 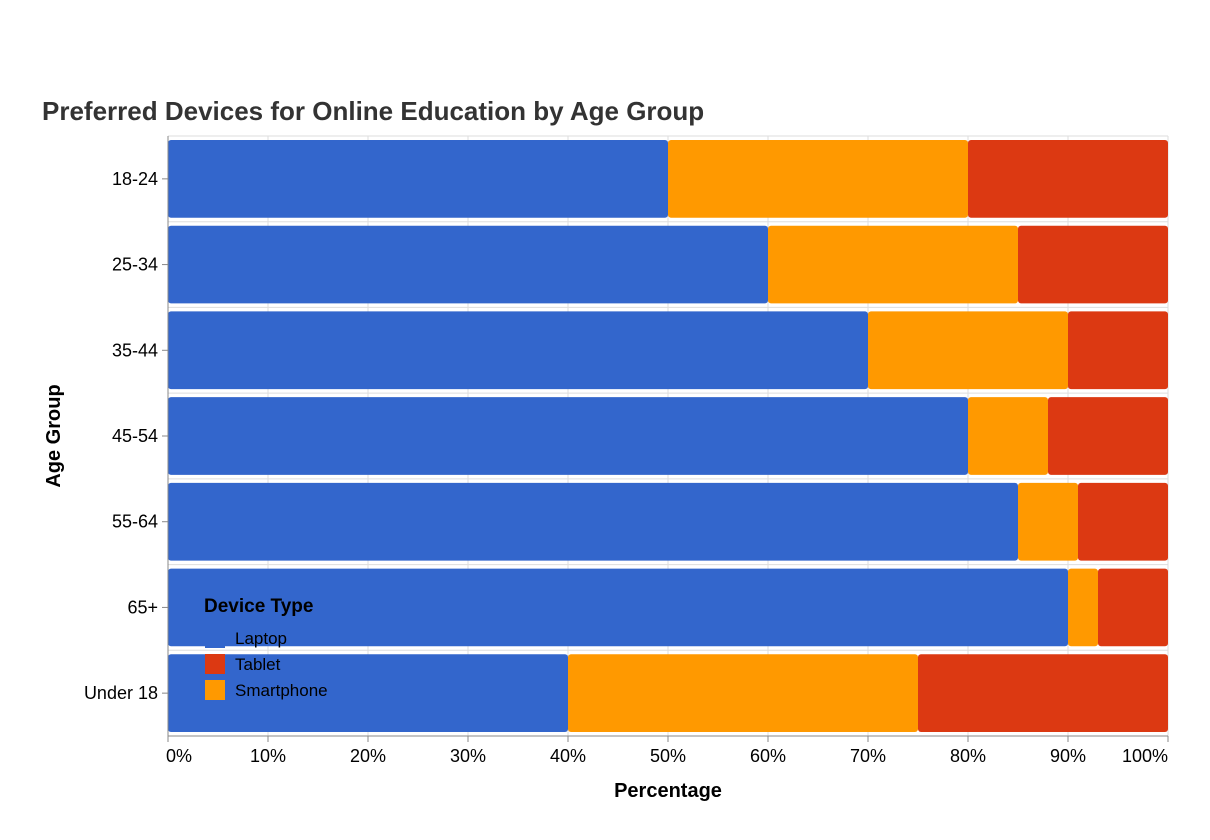 What do you see at coordinates (1068, 756) in the screenshot?
I see `x-tick-label: 90%` at bounding box center [1068, 756].